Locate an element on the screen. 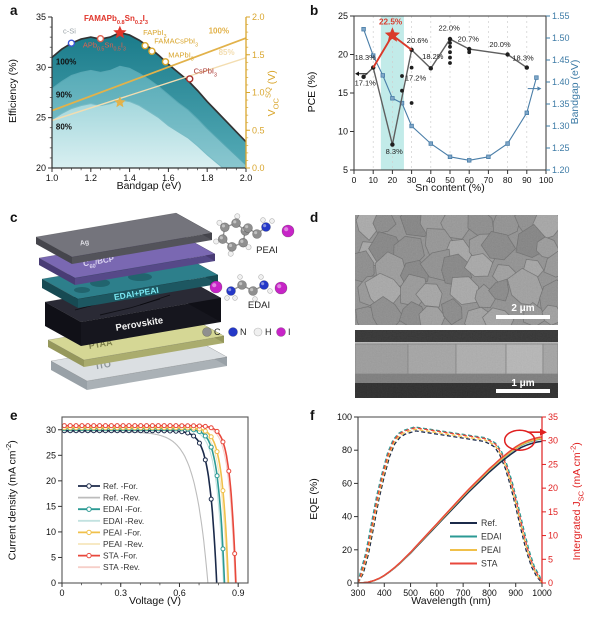 Image resolution: width=600 pixels, height=619 pixels. svg-text: STA -Rev. is located at coordinates (121, 567).